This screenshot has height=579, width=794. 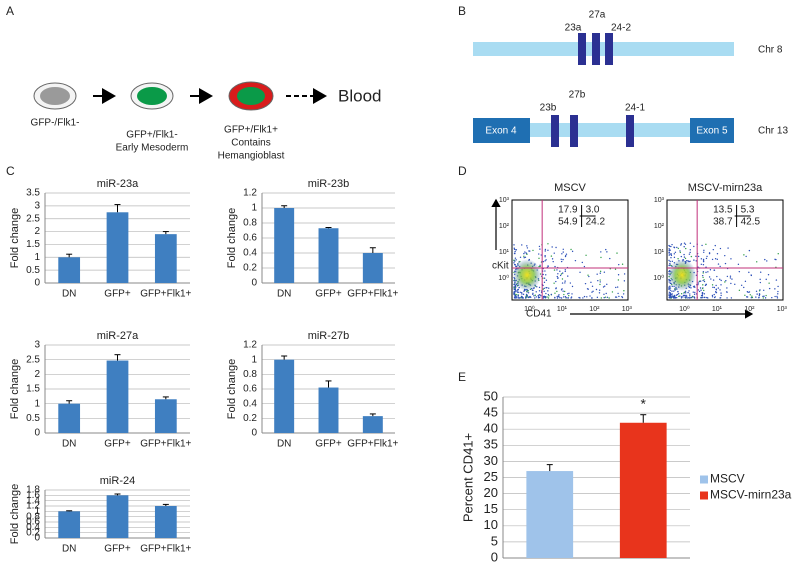 What do you see at coordinates (152, 148) in the screenshot?
I see `cell-label: Early Mesoderm` at bounding box center [152, 148].